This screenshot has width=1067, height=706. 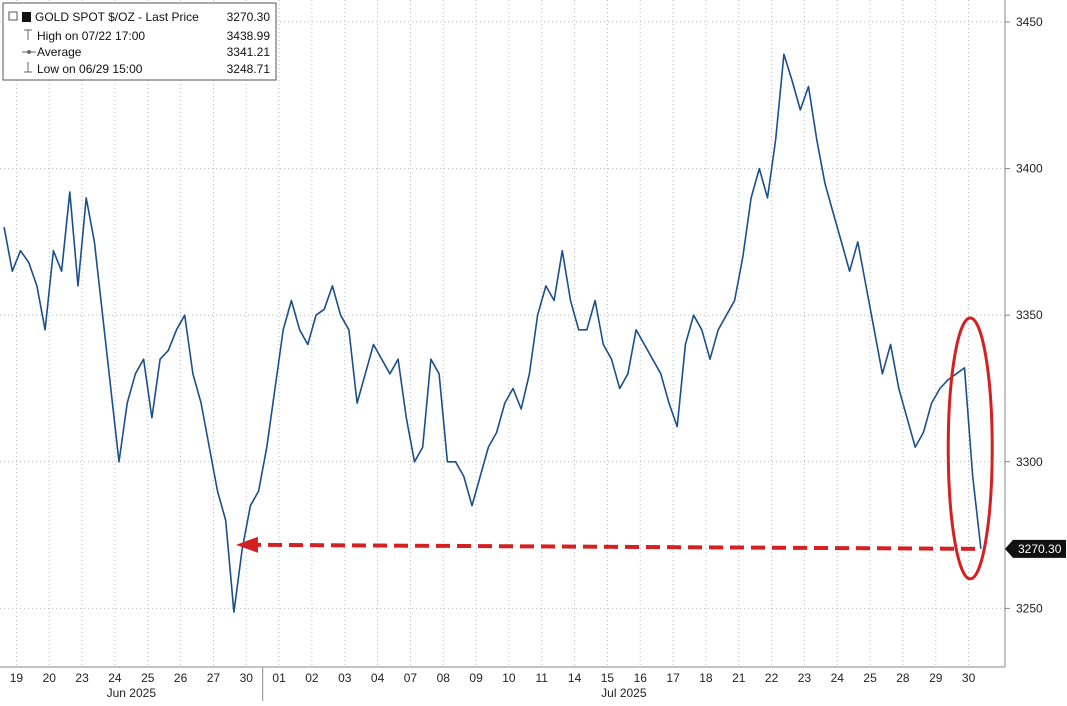 I want to click on x-tick-label: 15, so click(x=608, y=678).